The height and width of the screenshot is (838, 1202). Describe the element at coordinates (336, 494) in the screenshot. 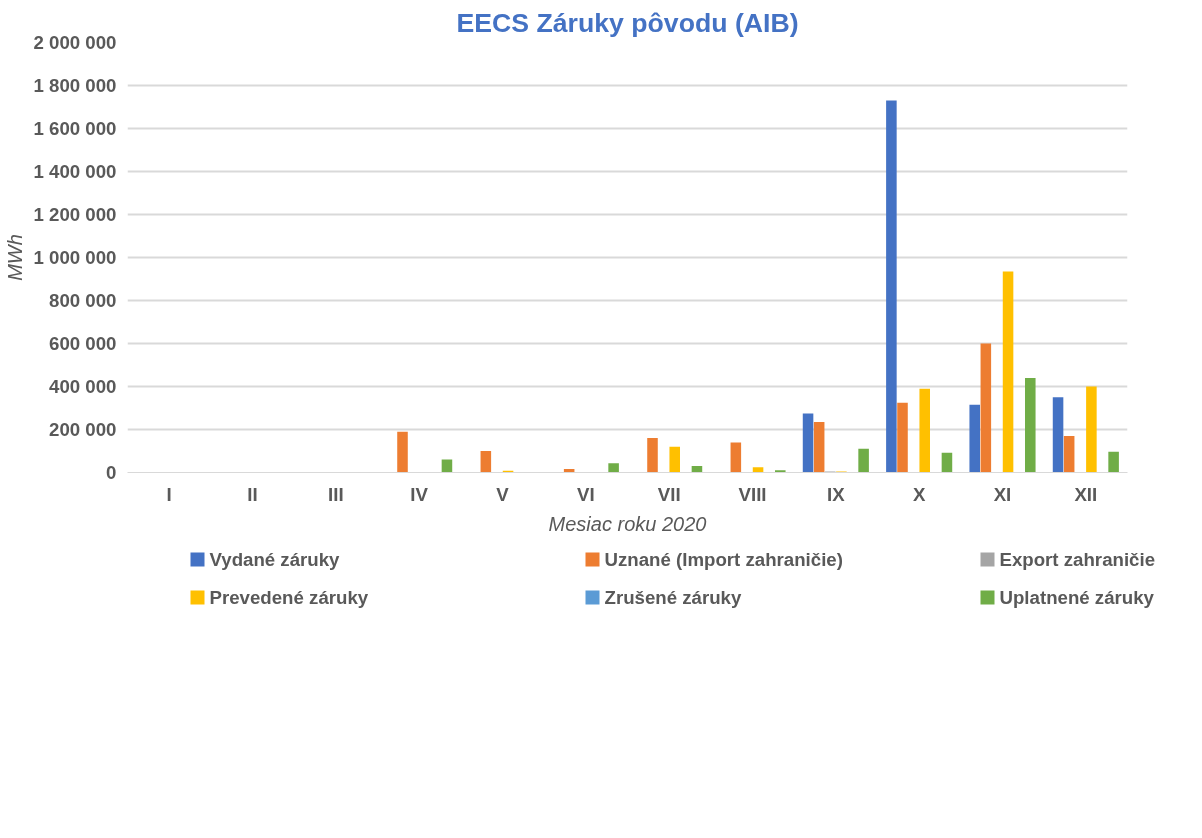

I see `x-tick-label: III` at that location.